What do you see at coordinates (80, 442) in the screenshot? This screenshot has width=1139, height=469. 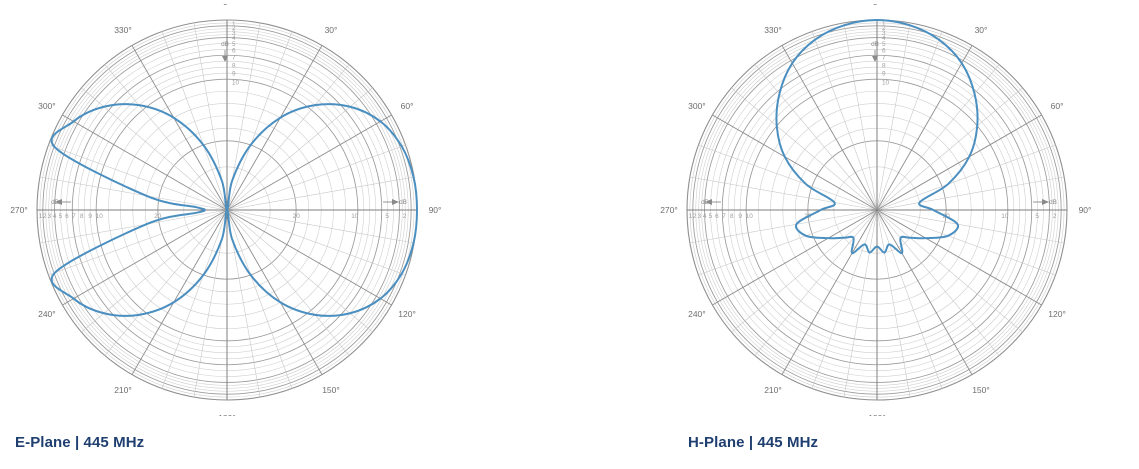 I see `caption-e-plane: E-Plane | 445 MHz` at bounding box center [80, 442].